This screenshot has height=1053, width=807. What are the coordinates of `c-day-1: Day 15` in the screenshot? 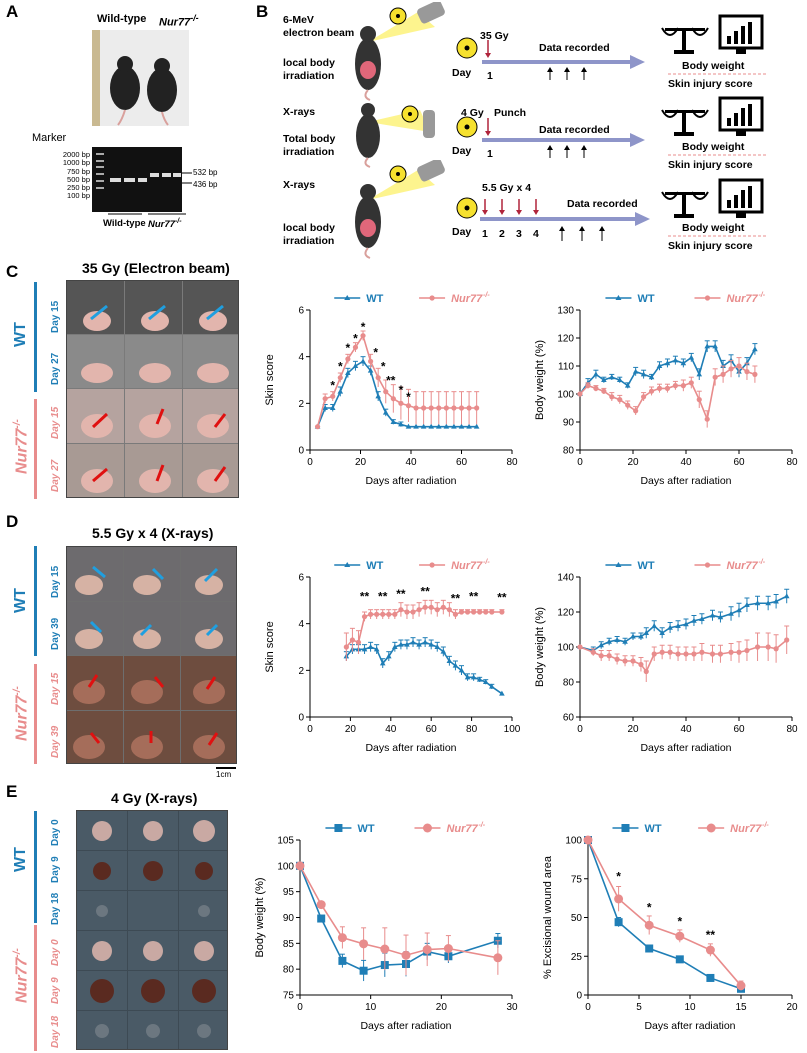 It's located at (55, 316).